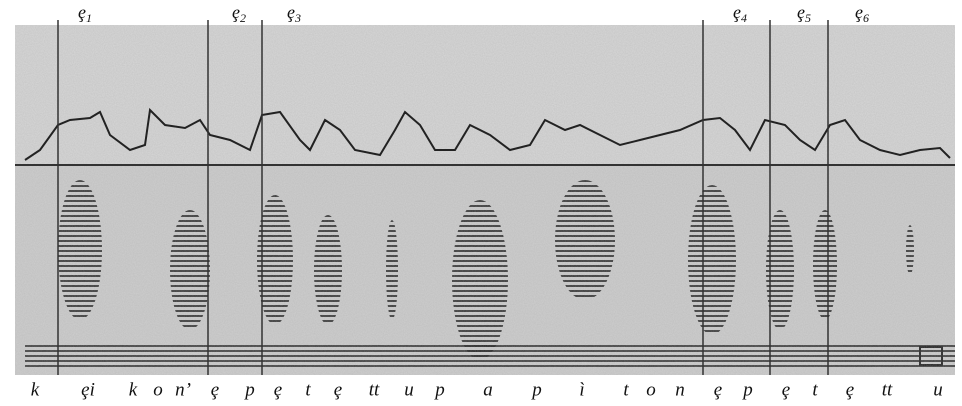  Describe the element at coordinates (866, 18) in the screenshot. I see `boundary-index: 6` at that location.